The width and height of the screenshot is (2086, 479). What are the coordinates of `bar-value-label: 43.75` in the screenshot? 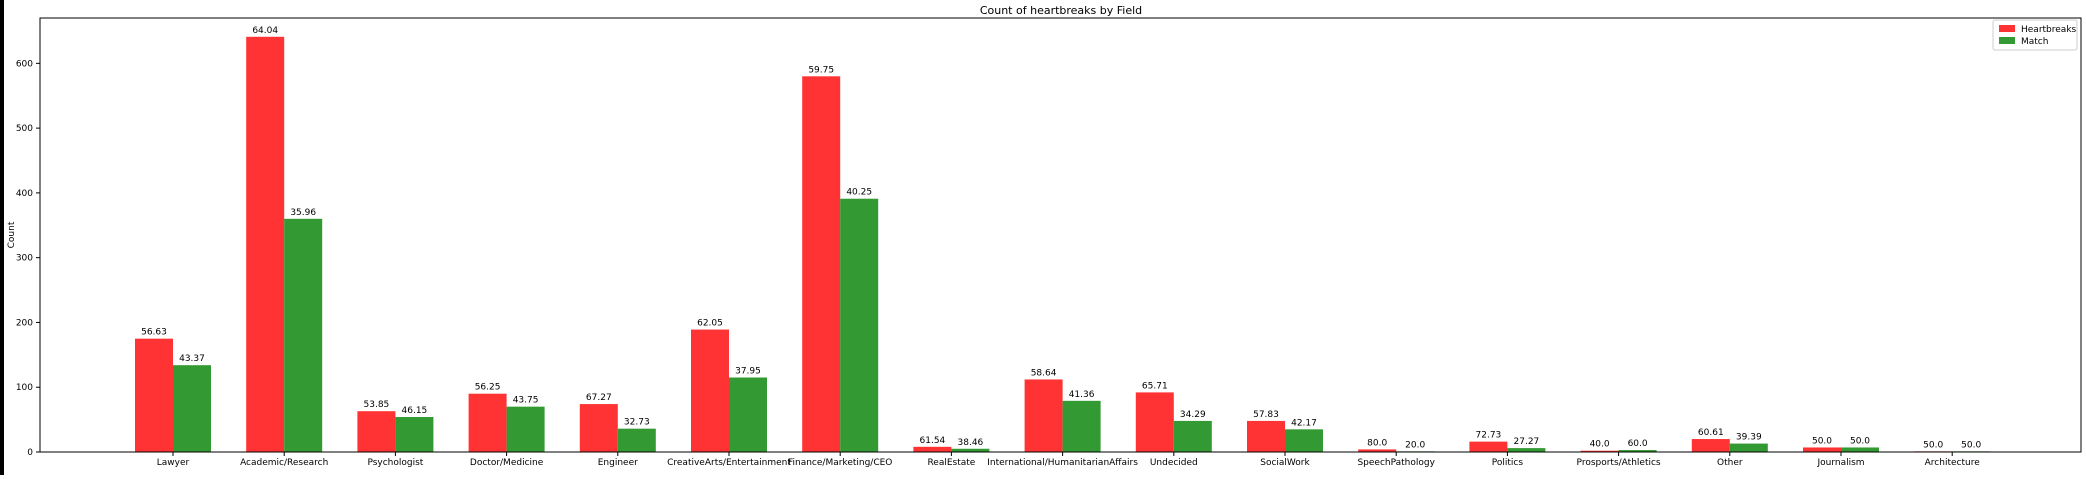 It's located at (526, 401).